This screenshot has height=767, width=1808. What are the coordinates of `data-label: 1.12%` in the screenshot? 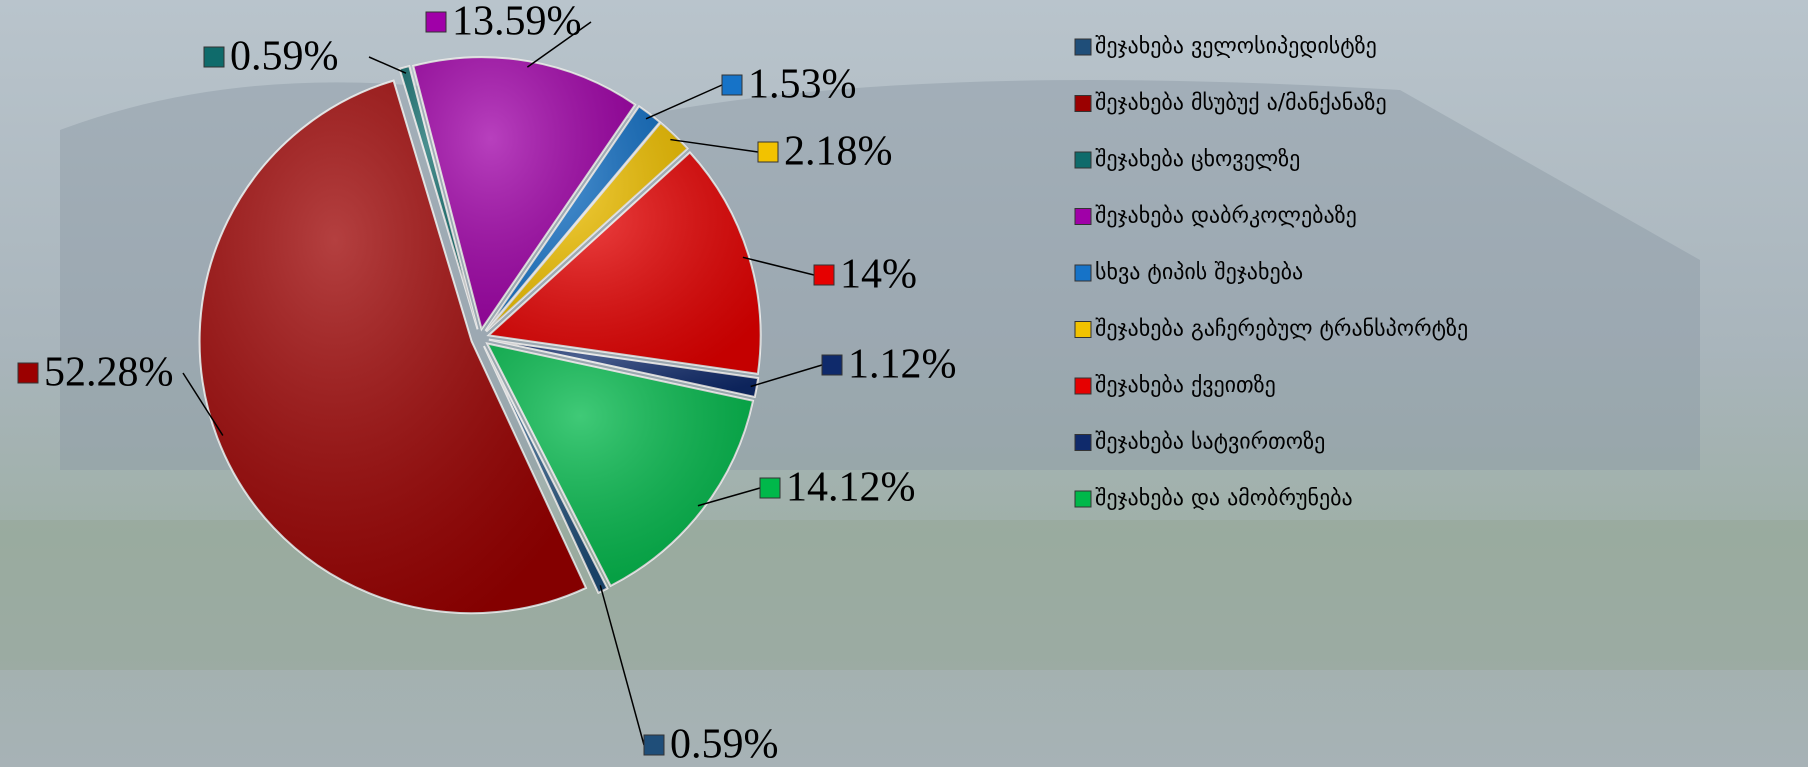 It's located at (902, 365).